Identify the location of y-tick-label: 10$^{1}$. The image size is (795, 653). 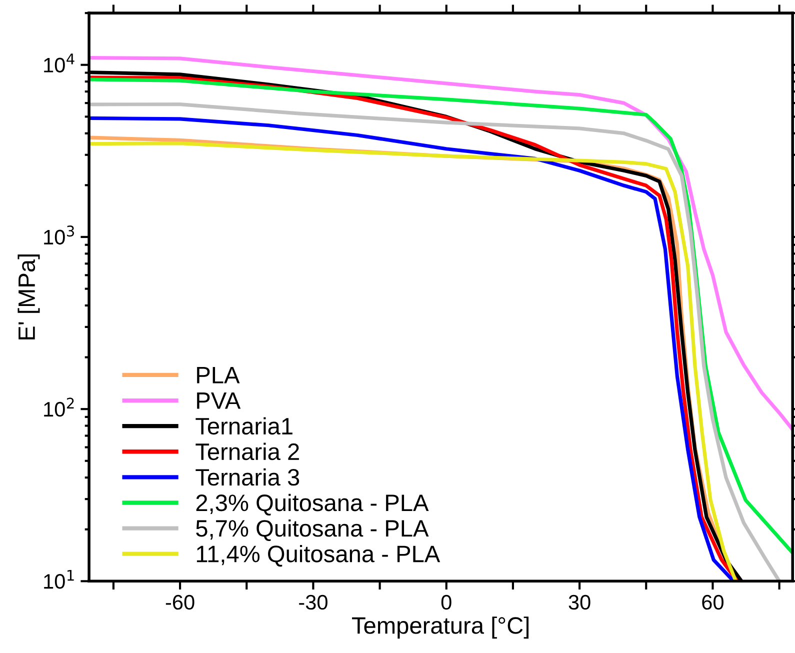
(59, 579).